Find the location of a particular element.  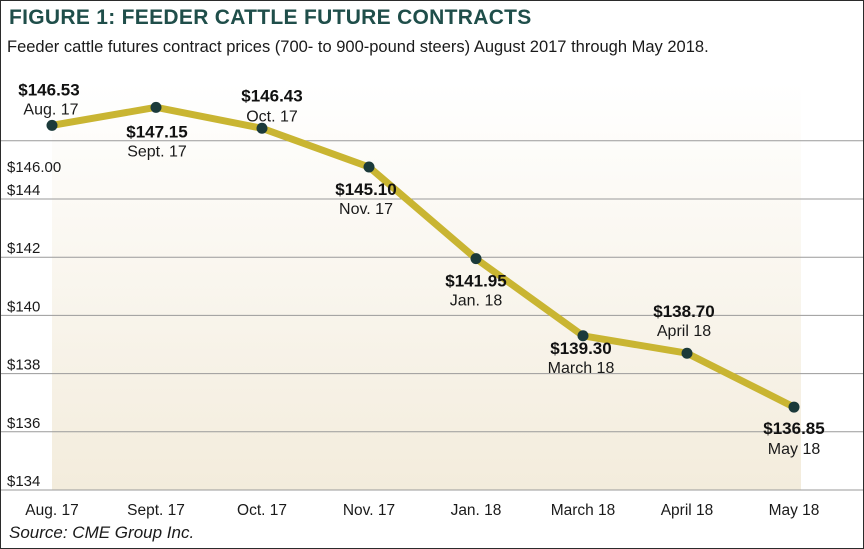

x-tick-label: April 18 is located at coordinates (687, 510).